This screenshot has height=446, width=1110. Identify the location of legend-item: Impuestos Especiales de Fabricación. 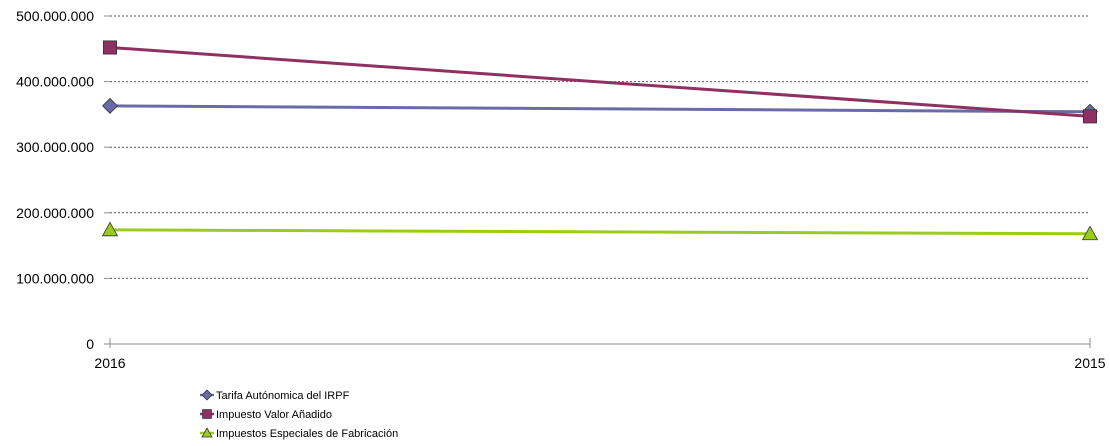
(299, 433).